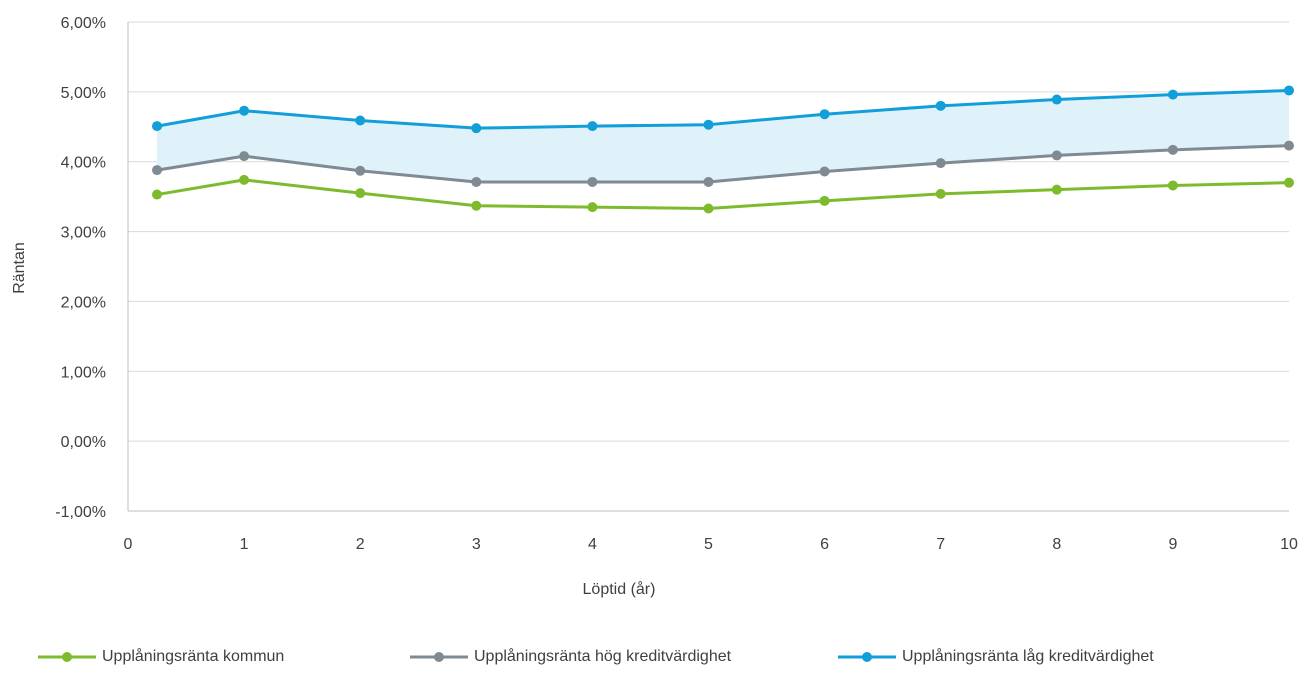 The image size is (1304, 675). Describe the element at coordinates (83, 302) in the screenshot. I see `y-tick-label: 2,00%` at that location.